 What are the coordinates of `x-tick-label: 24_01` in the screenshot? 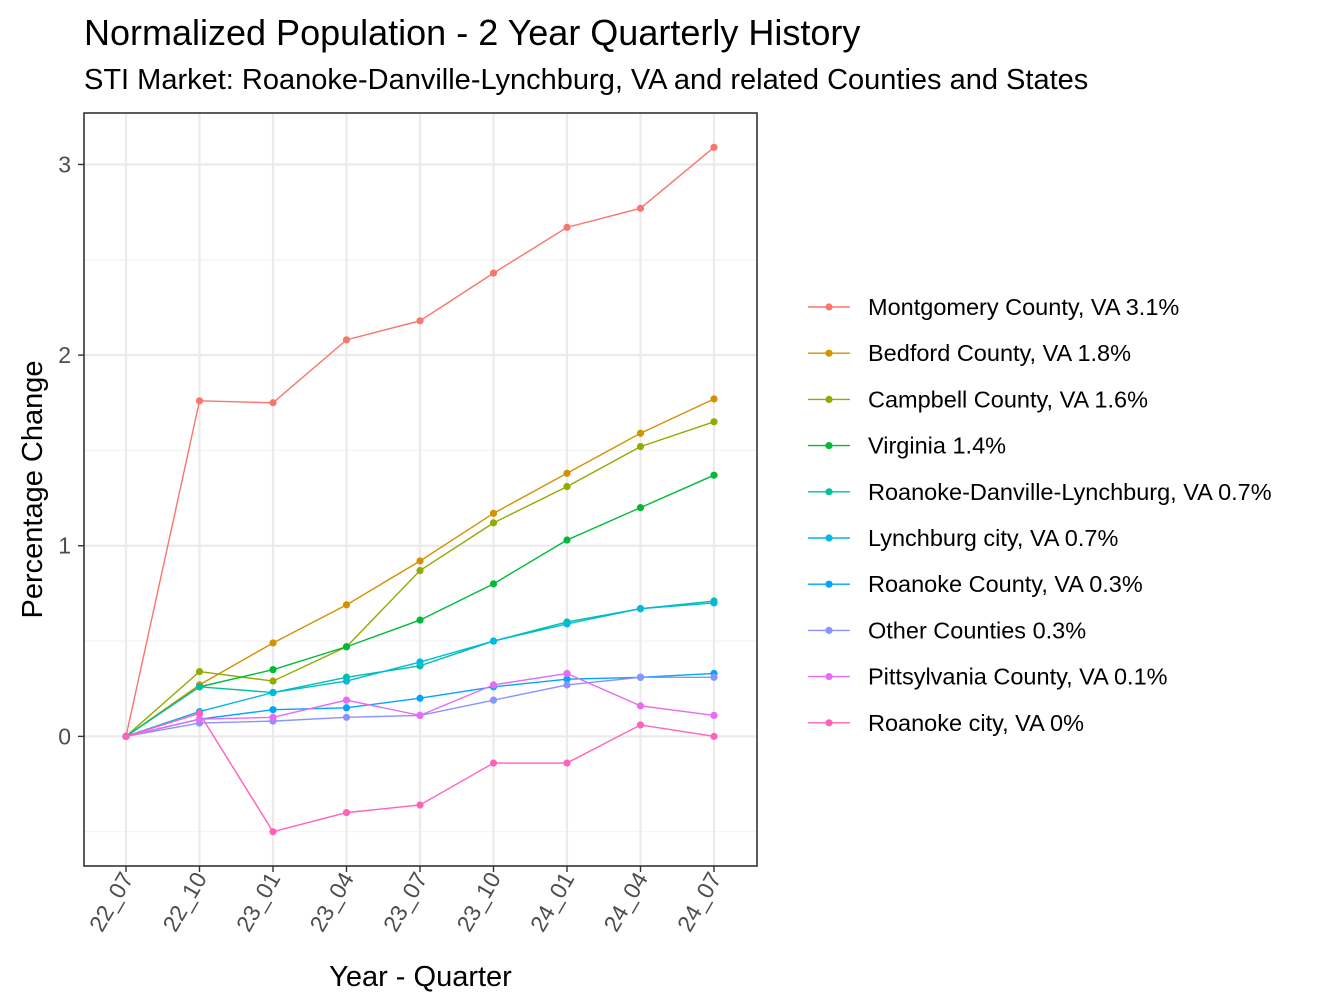 It's located at (552, 902).